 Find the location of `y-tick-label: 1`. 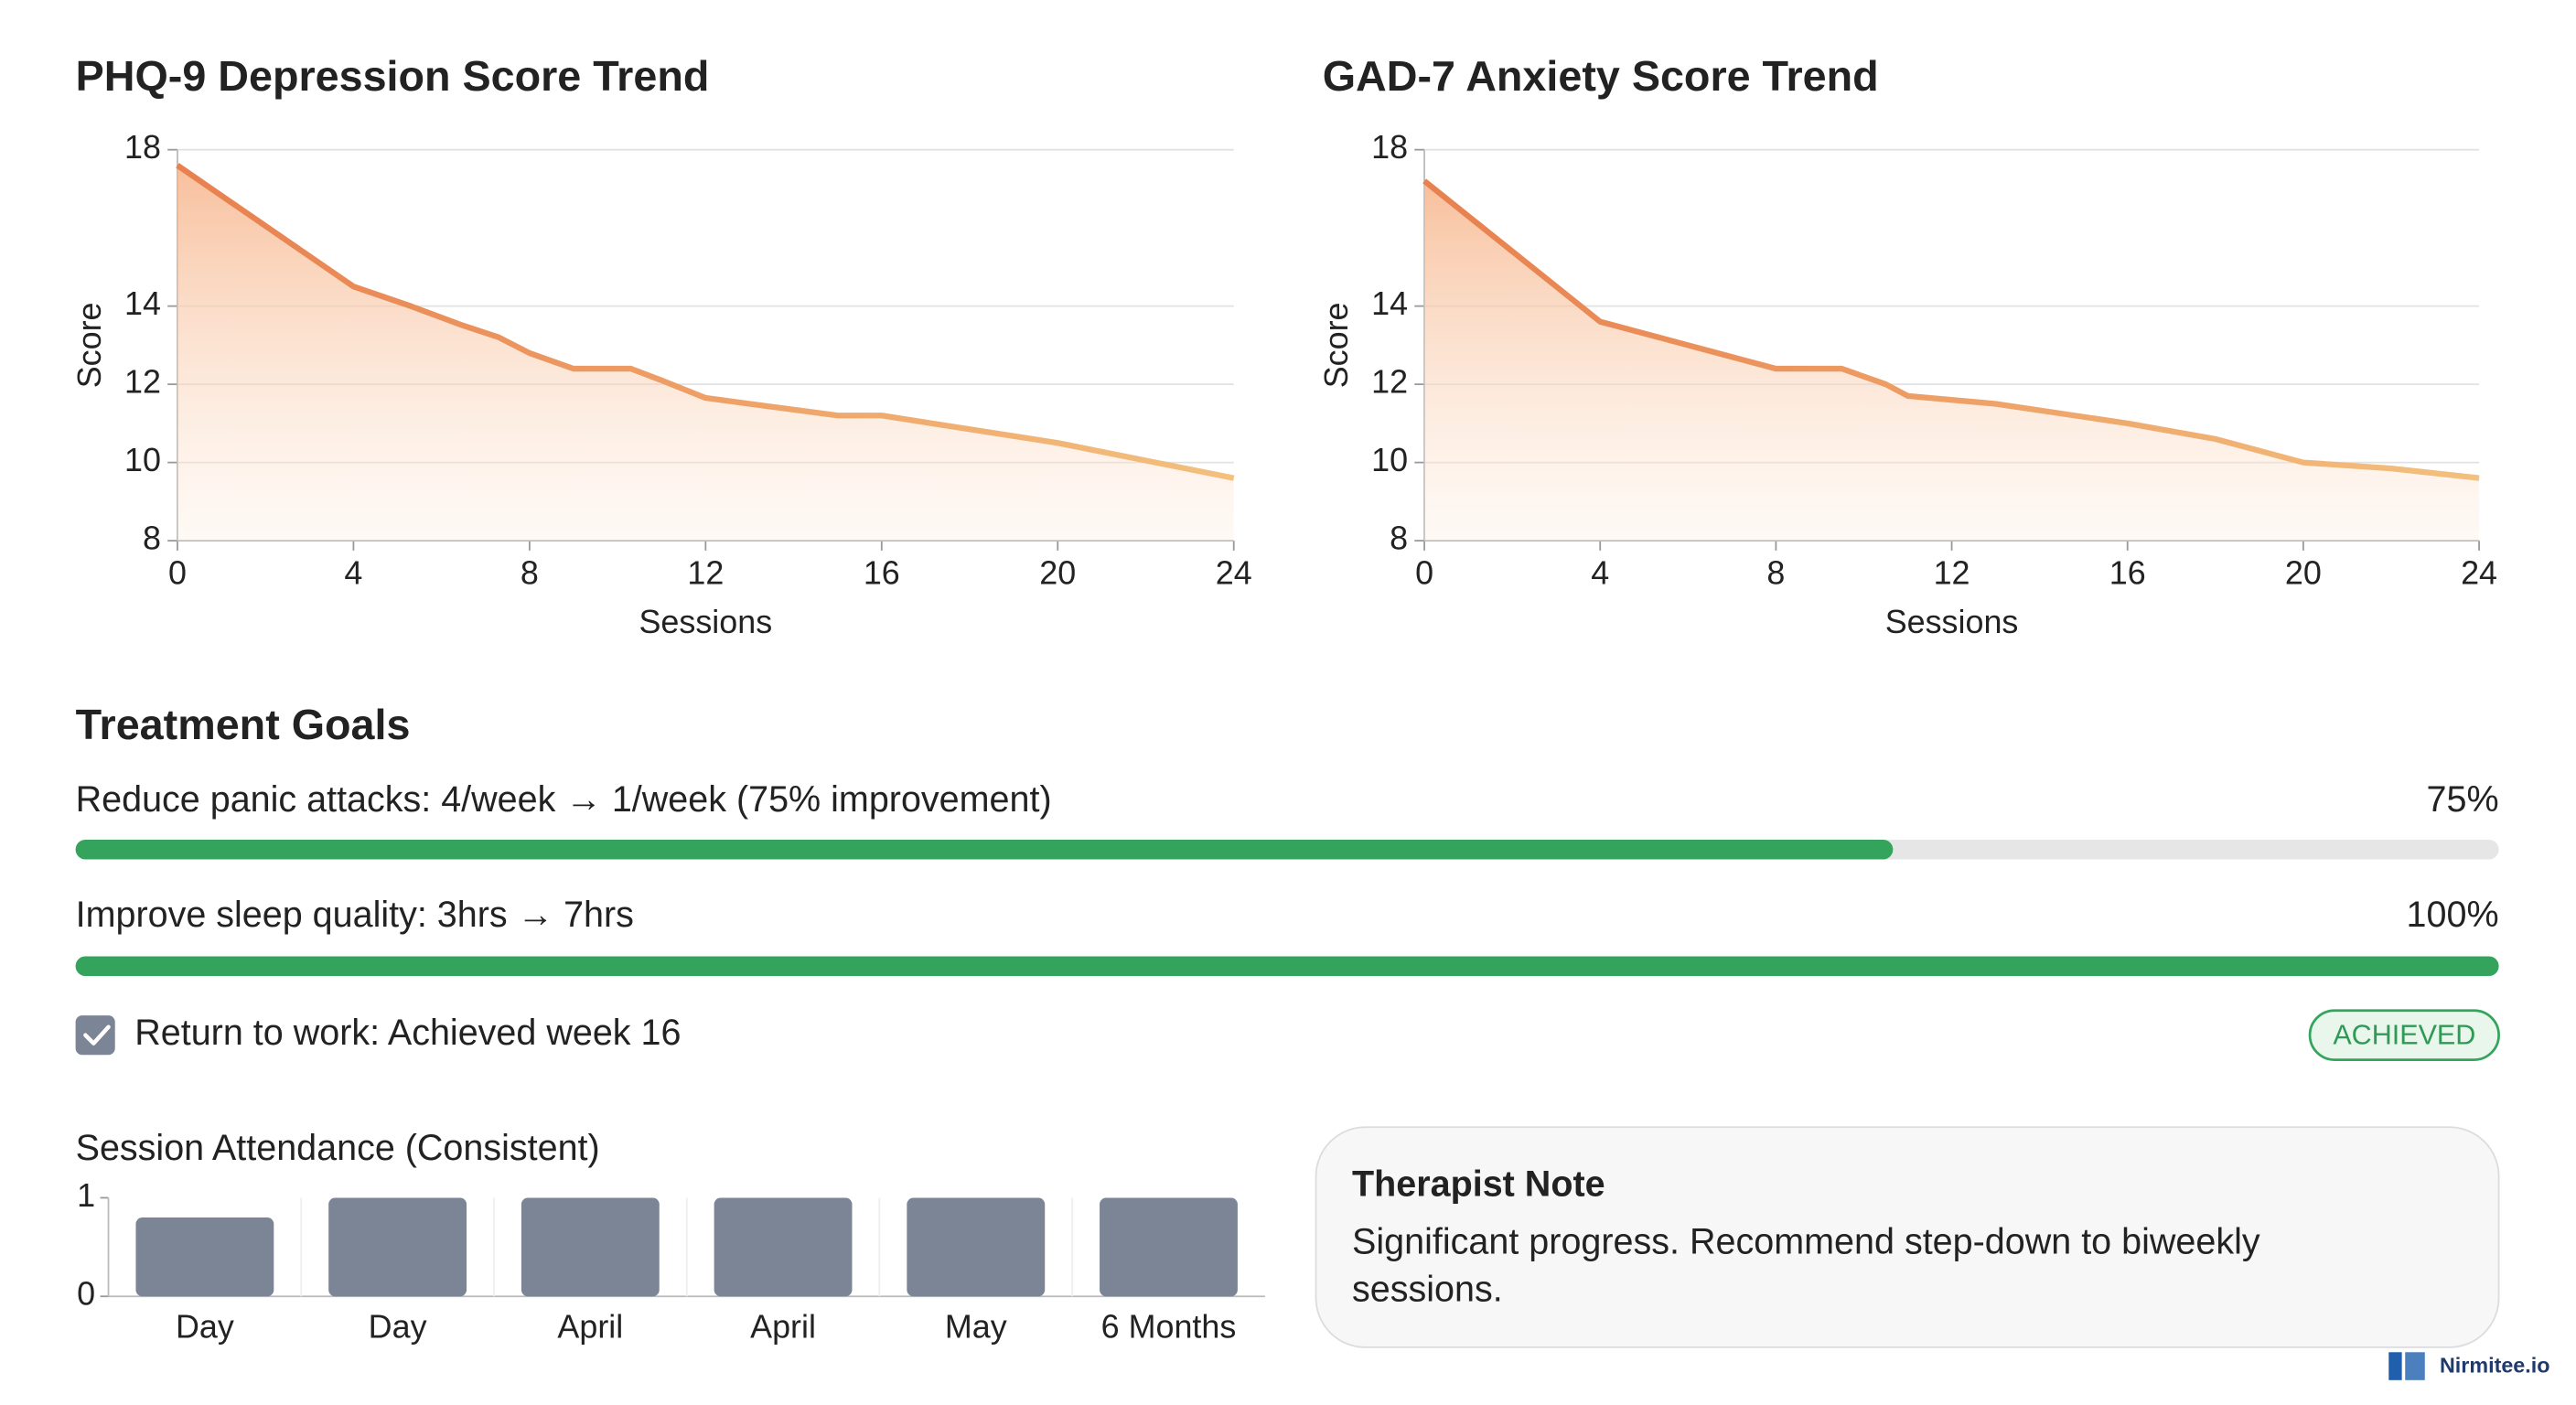

y-tick-label: 1 is located at coordinates (86, 1195).